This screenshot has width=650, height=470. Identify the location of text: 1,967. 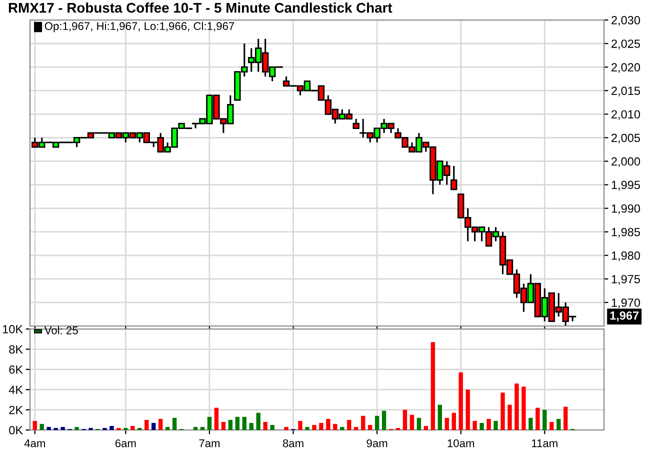
(624, 316).